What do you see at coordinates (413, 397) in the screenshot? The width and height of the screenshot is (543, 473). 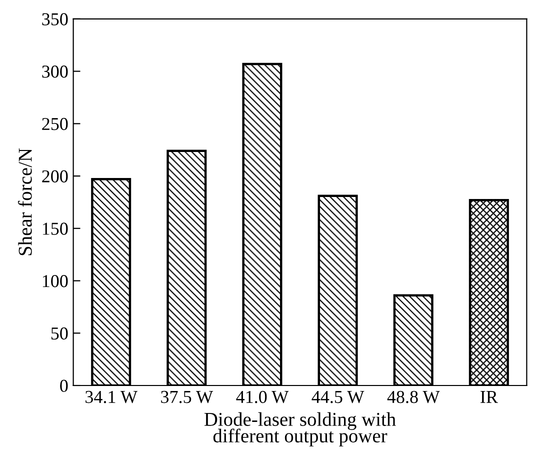 I see `x-tick-label: 48.8 W` at bounding box center [413, 397].